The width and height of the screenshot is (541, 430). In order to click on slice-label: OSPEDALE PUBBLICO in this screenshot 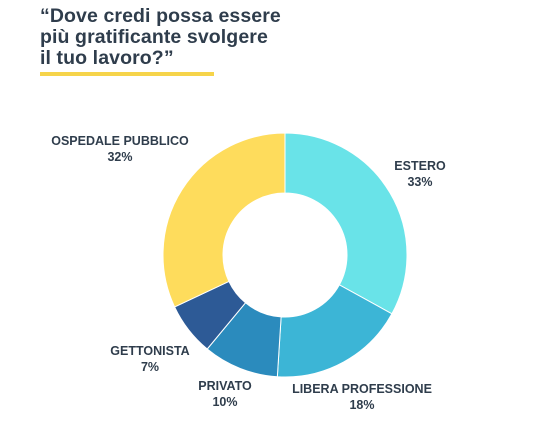, I will do `click(120, 141)`.